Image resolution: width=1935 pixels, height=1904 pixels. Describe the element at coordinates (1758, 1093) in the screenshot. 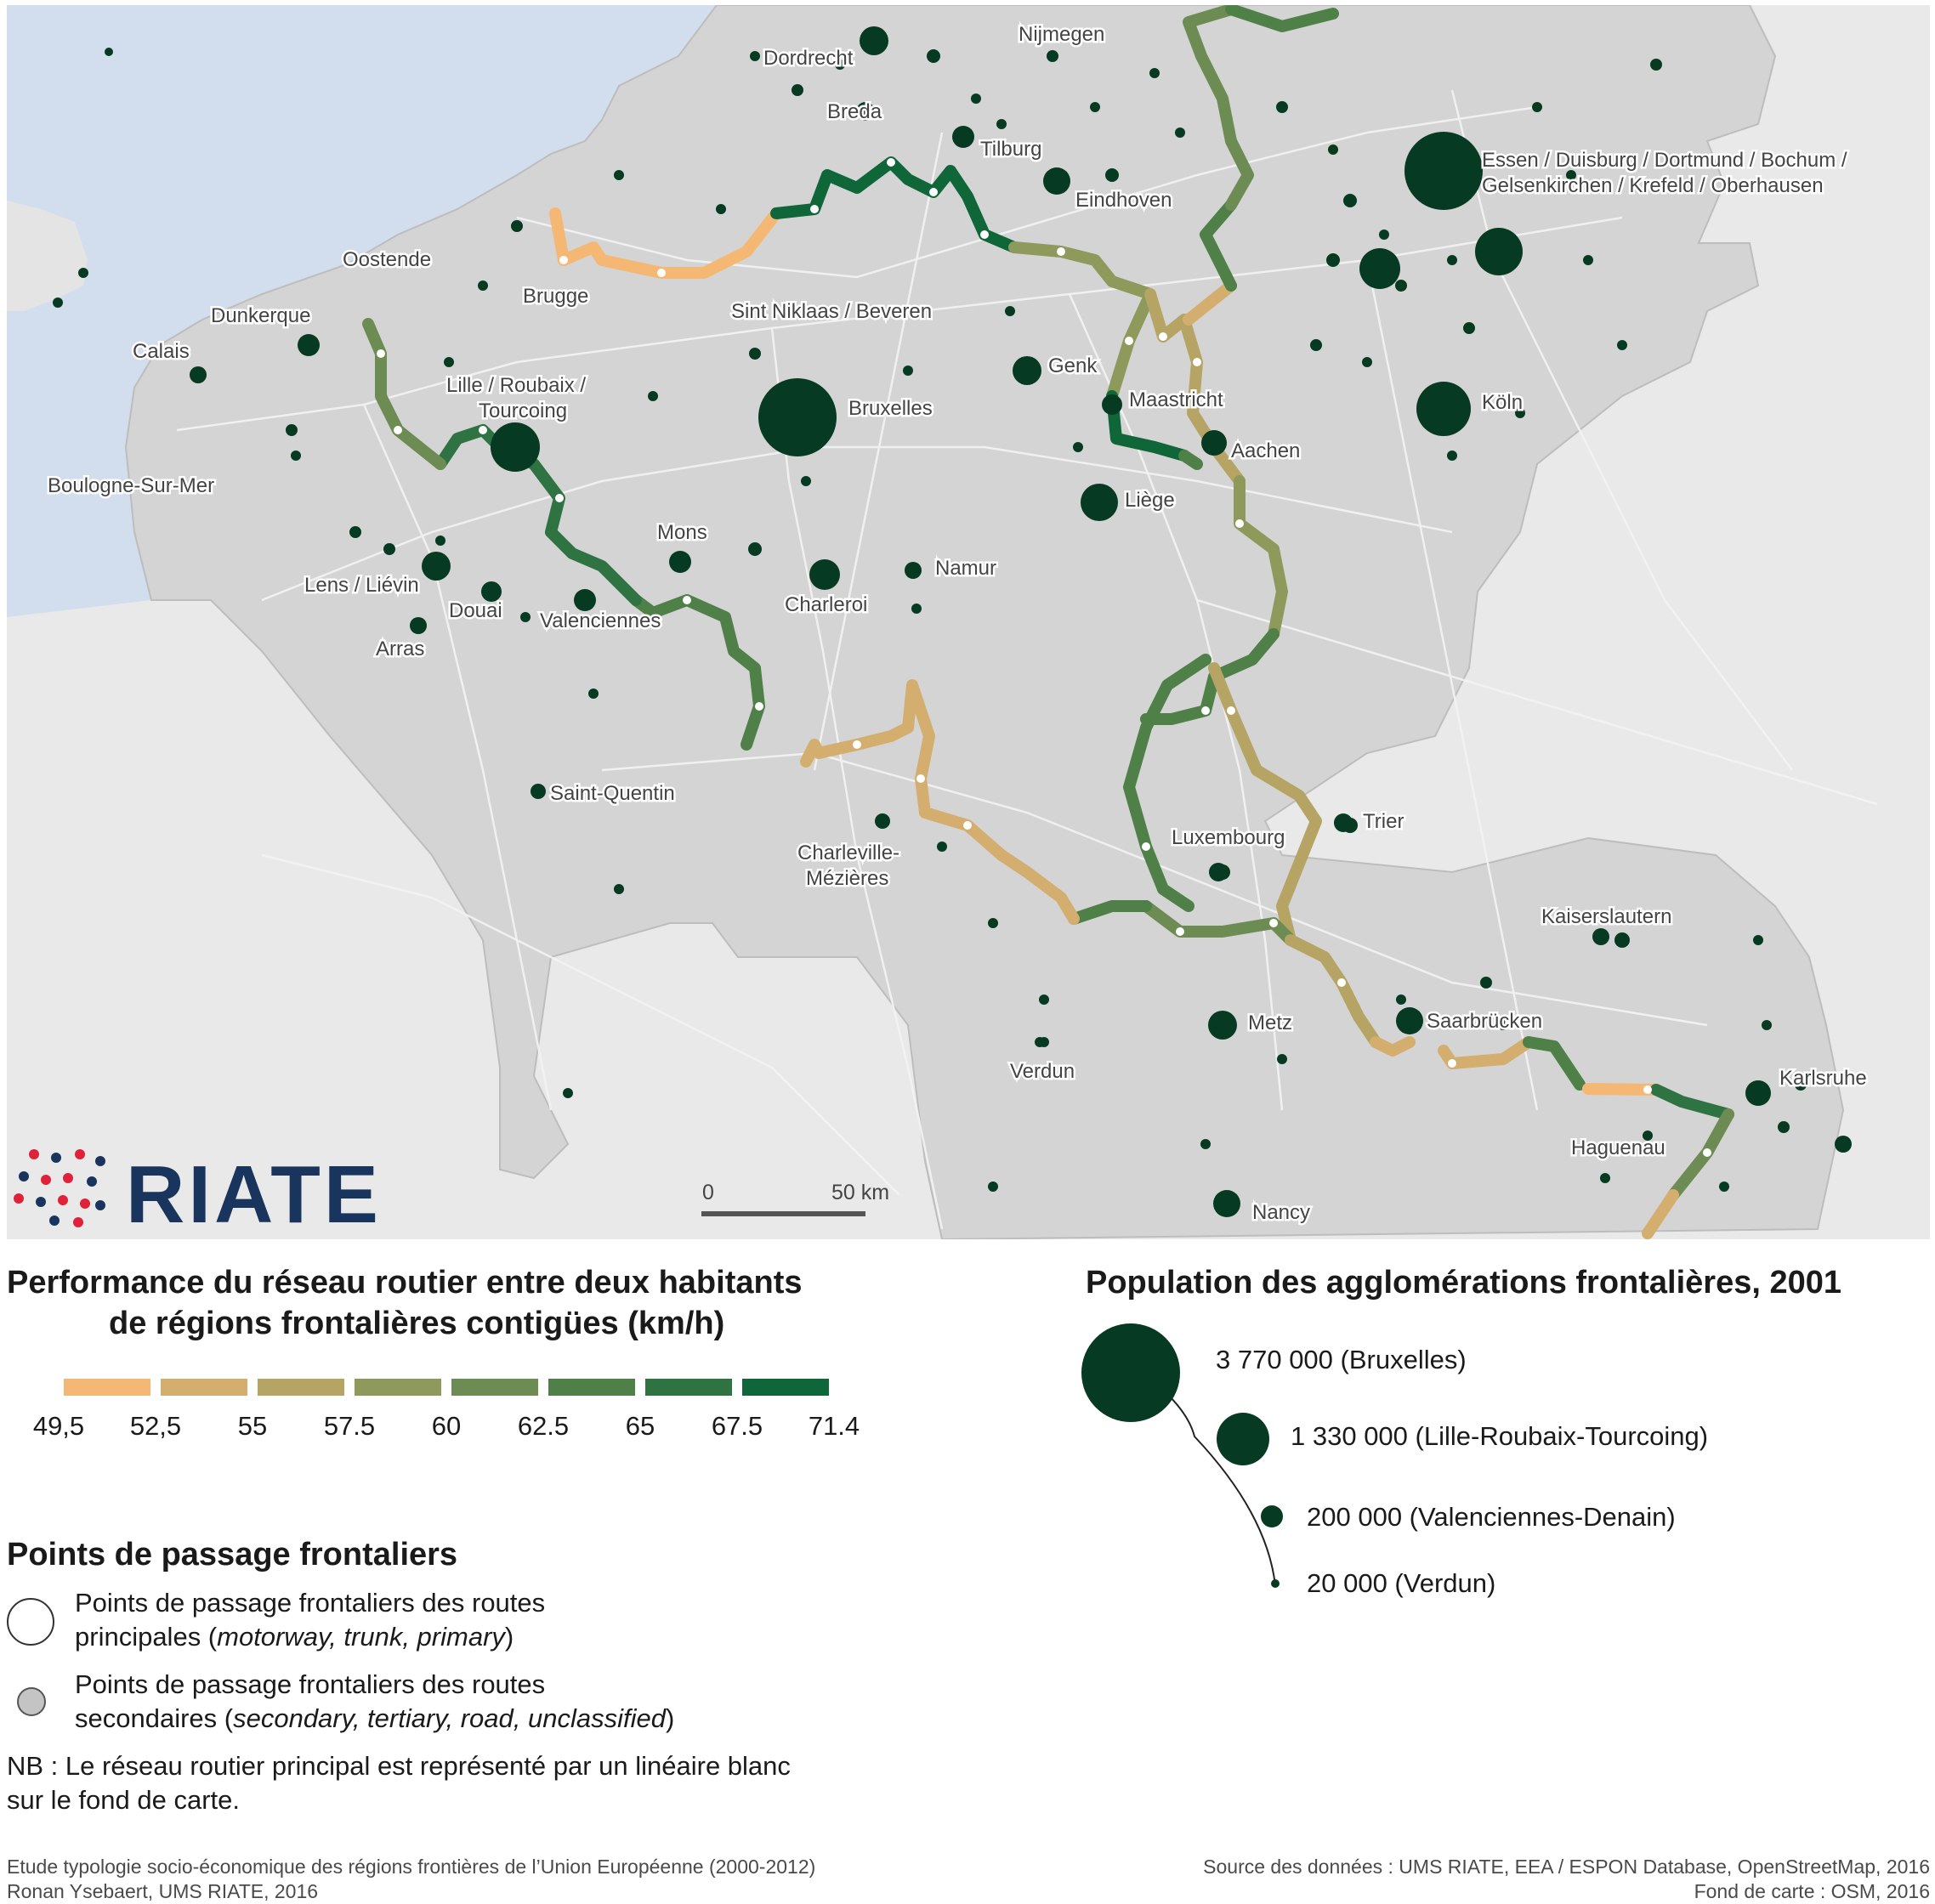

I see `agglomeration-karlsruhe` at that location.